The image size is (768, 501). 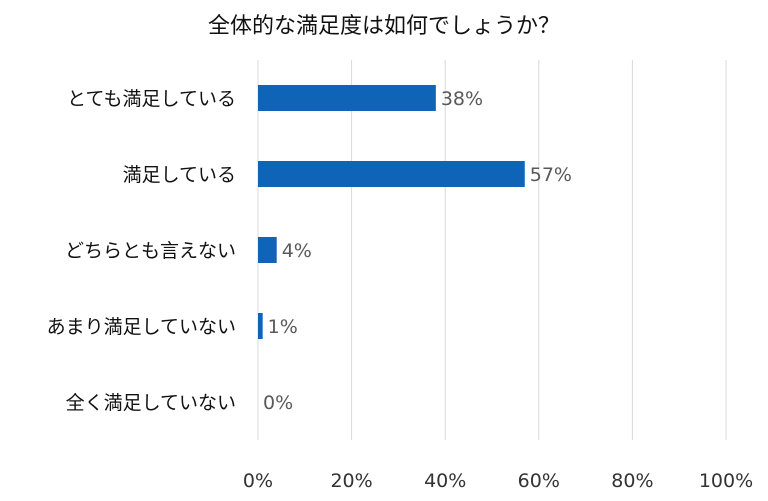 I want to click on data-label: 1%, so click(x=283, y=327).